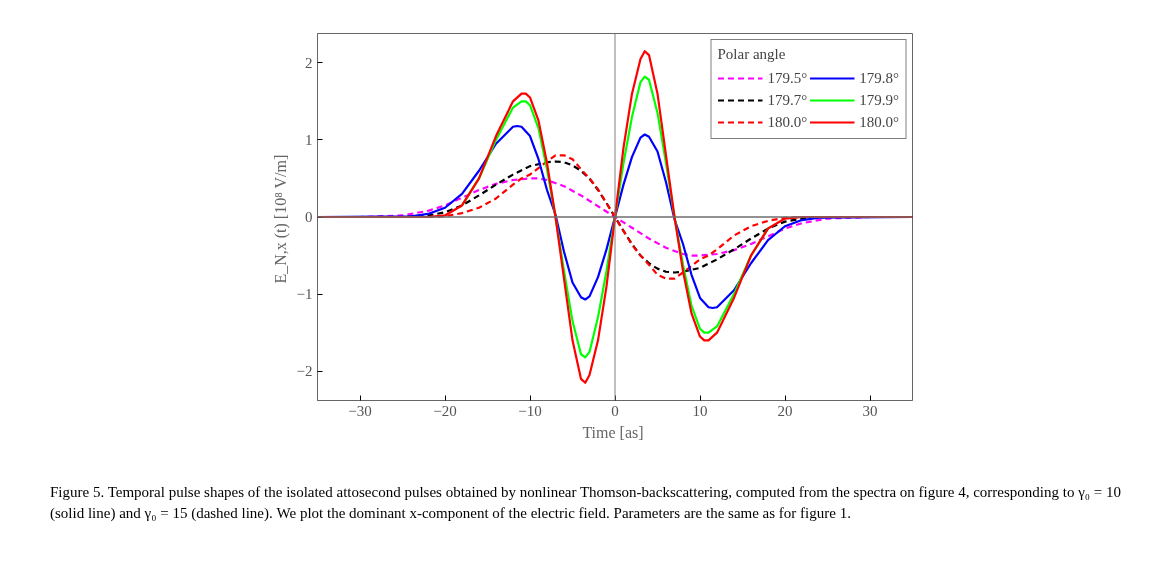  I want to click on legend-label: 179.9°, so click(879, 100).